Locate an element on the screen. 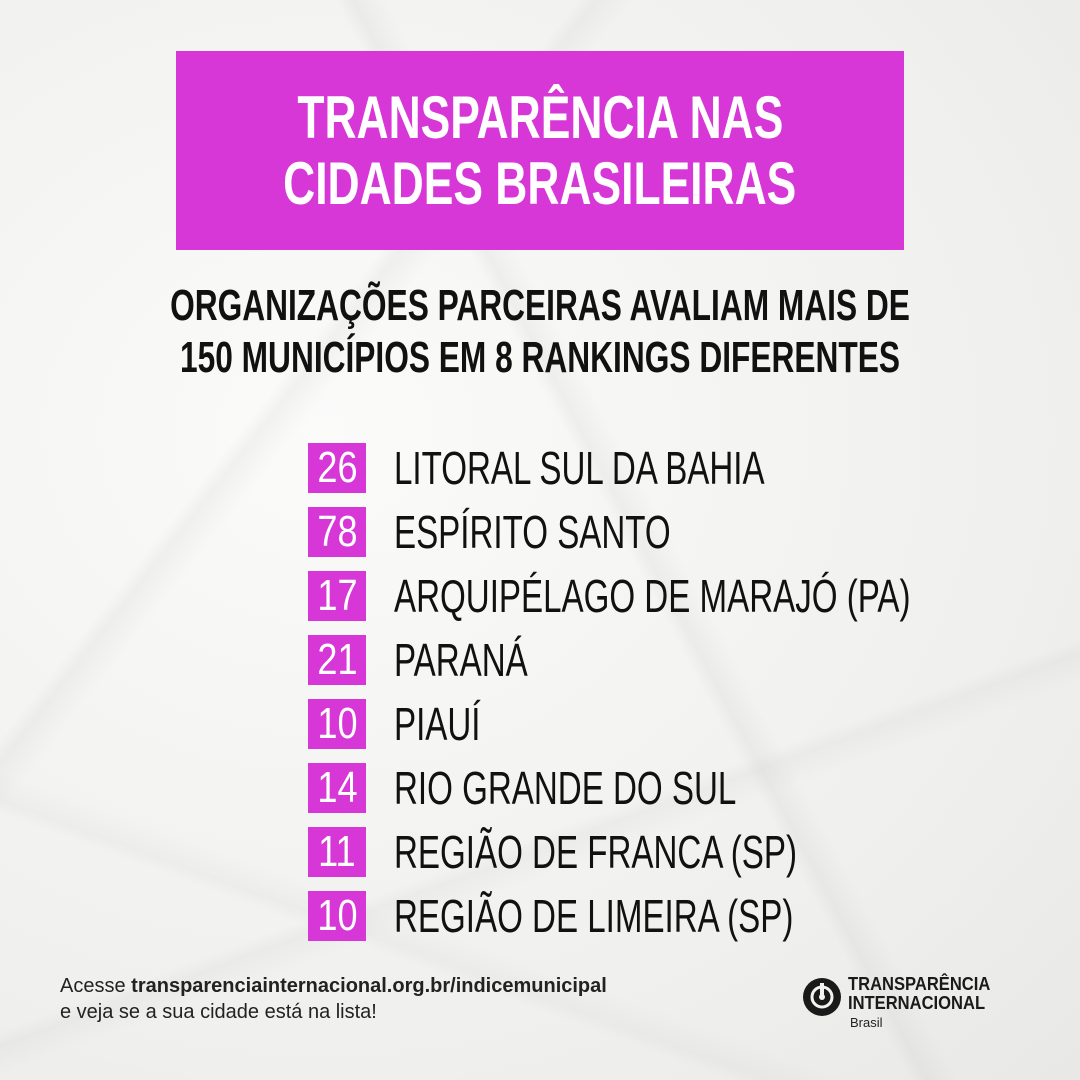  count-badge: 78 is located at coordinates (337, 532).